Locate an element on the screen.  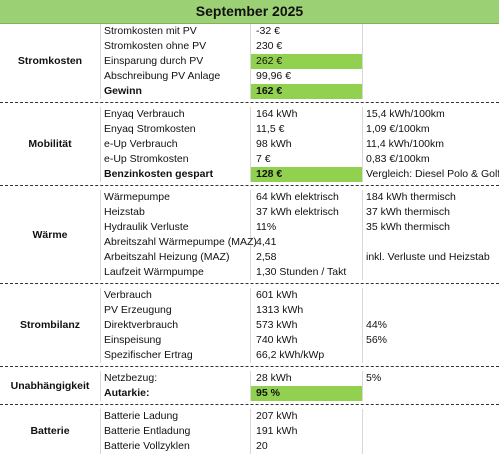
row-label: Hydraulik Verluste is located at coordinates (146, 227).